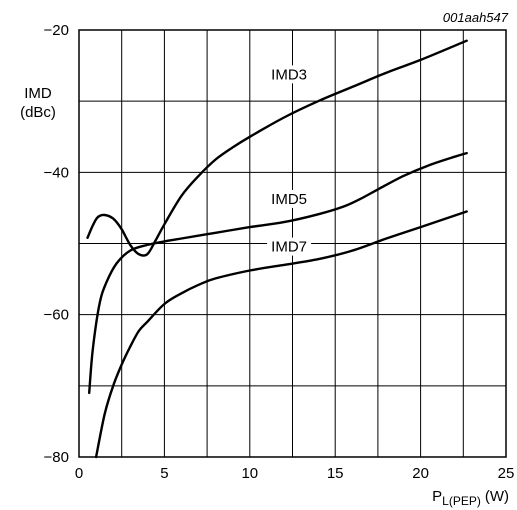  I want to click on y-tick-label: −40, so click(56, 172).